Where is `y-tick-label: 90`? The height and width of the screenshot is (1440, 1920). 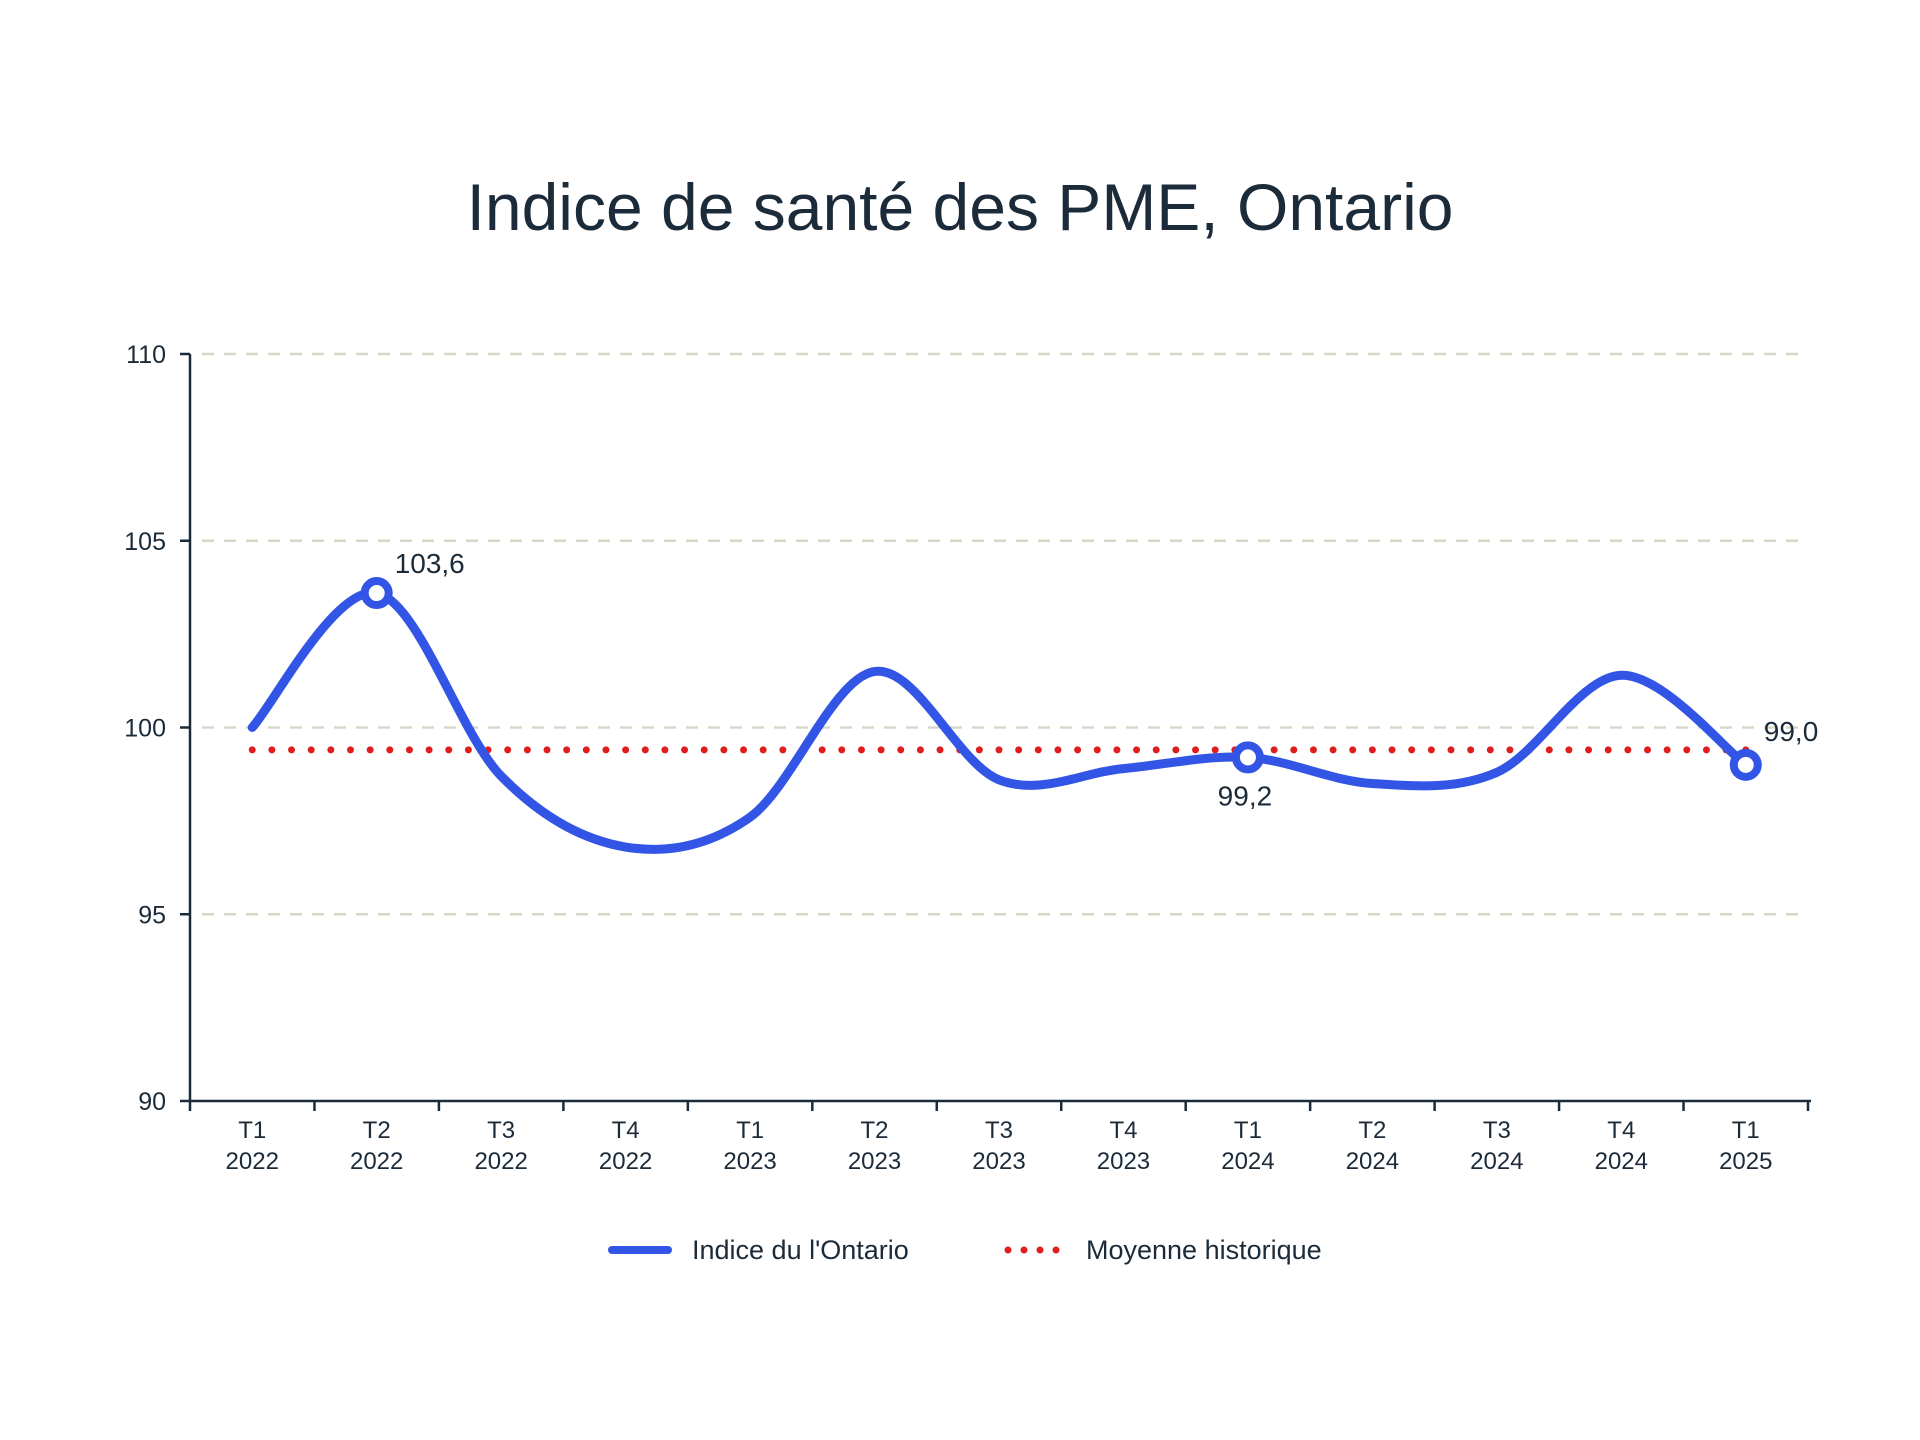
y-tick-label: 90 is located at coordinates (152, 1102).